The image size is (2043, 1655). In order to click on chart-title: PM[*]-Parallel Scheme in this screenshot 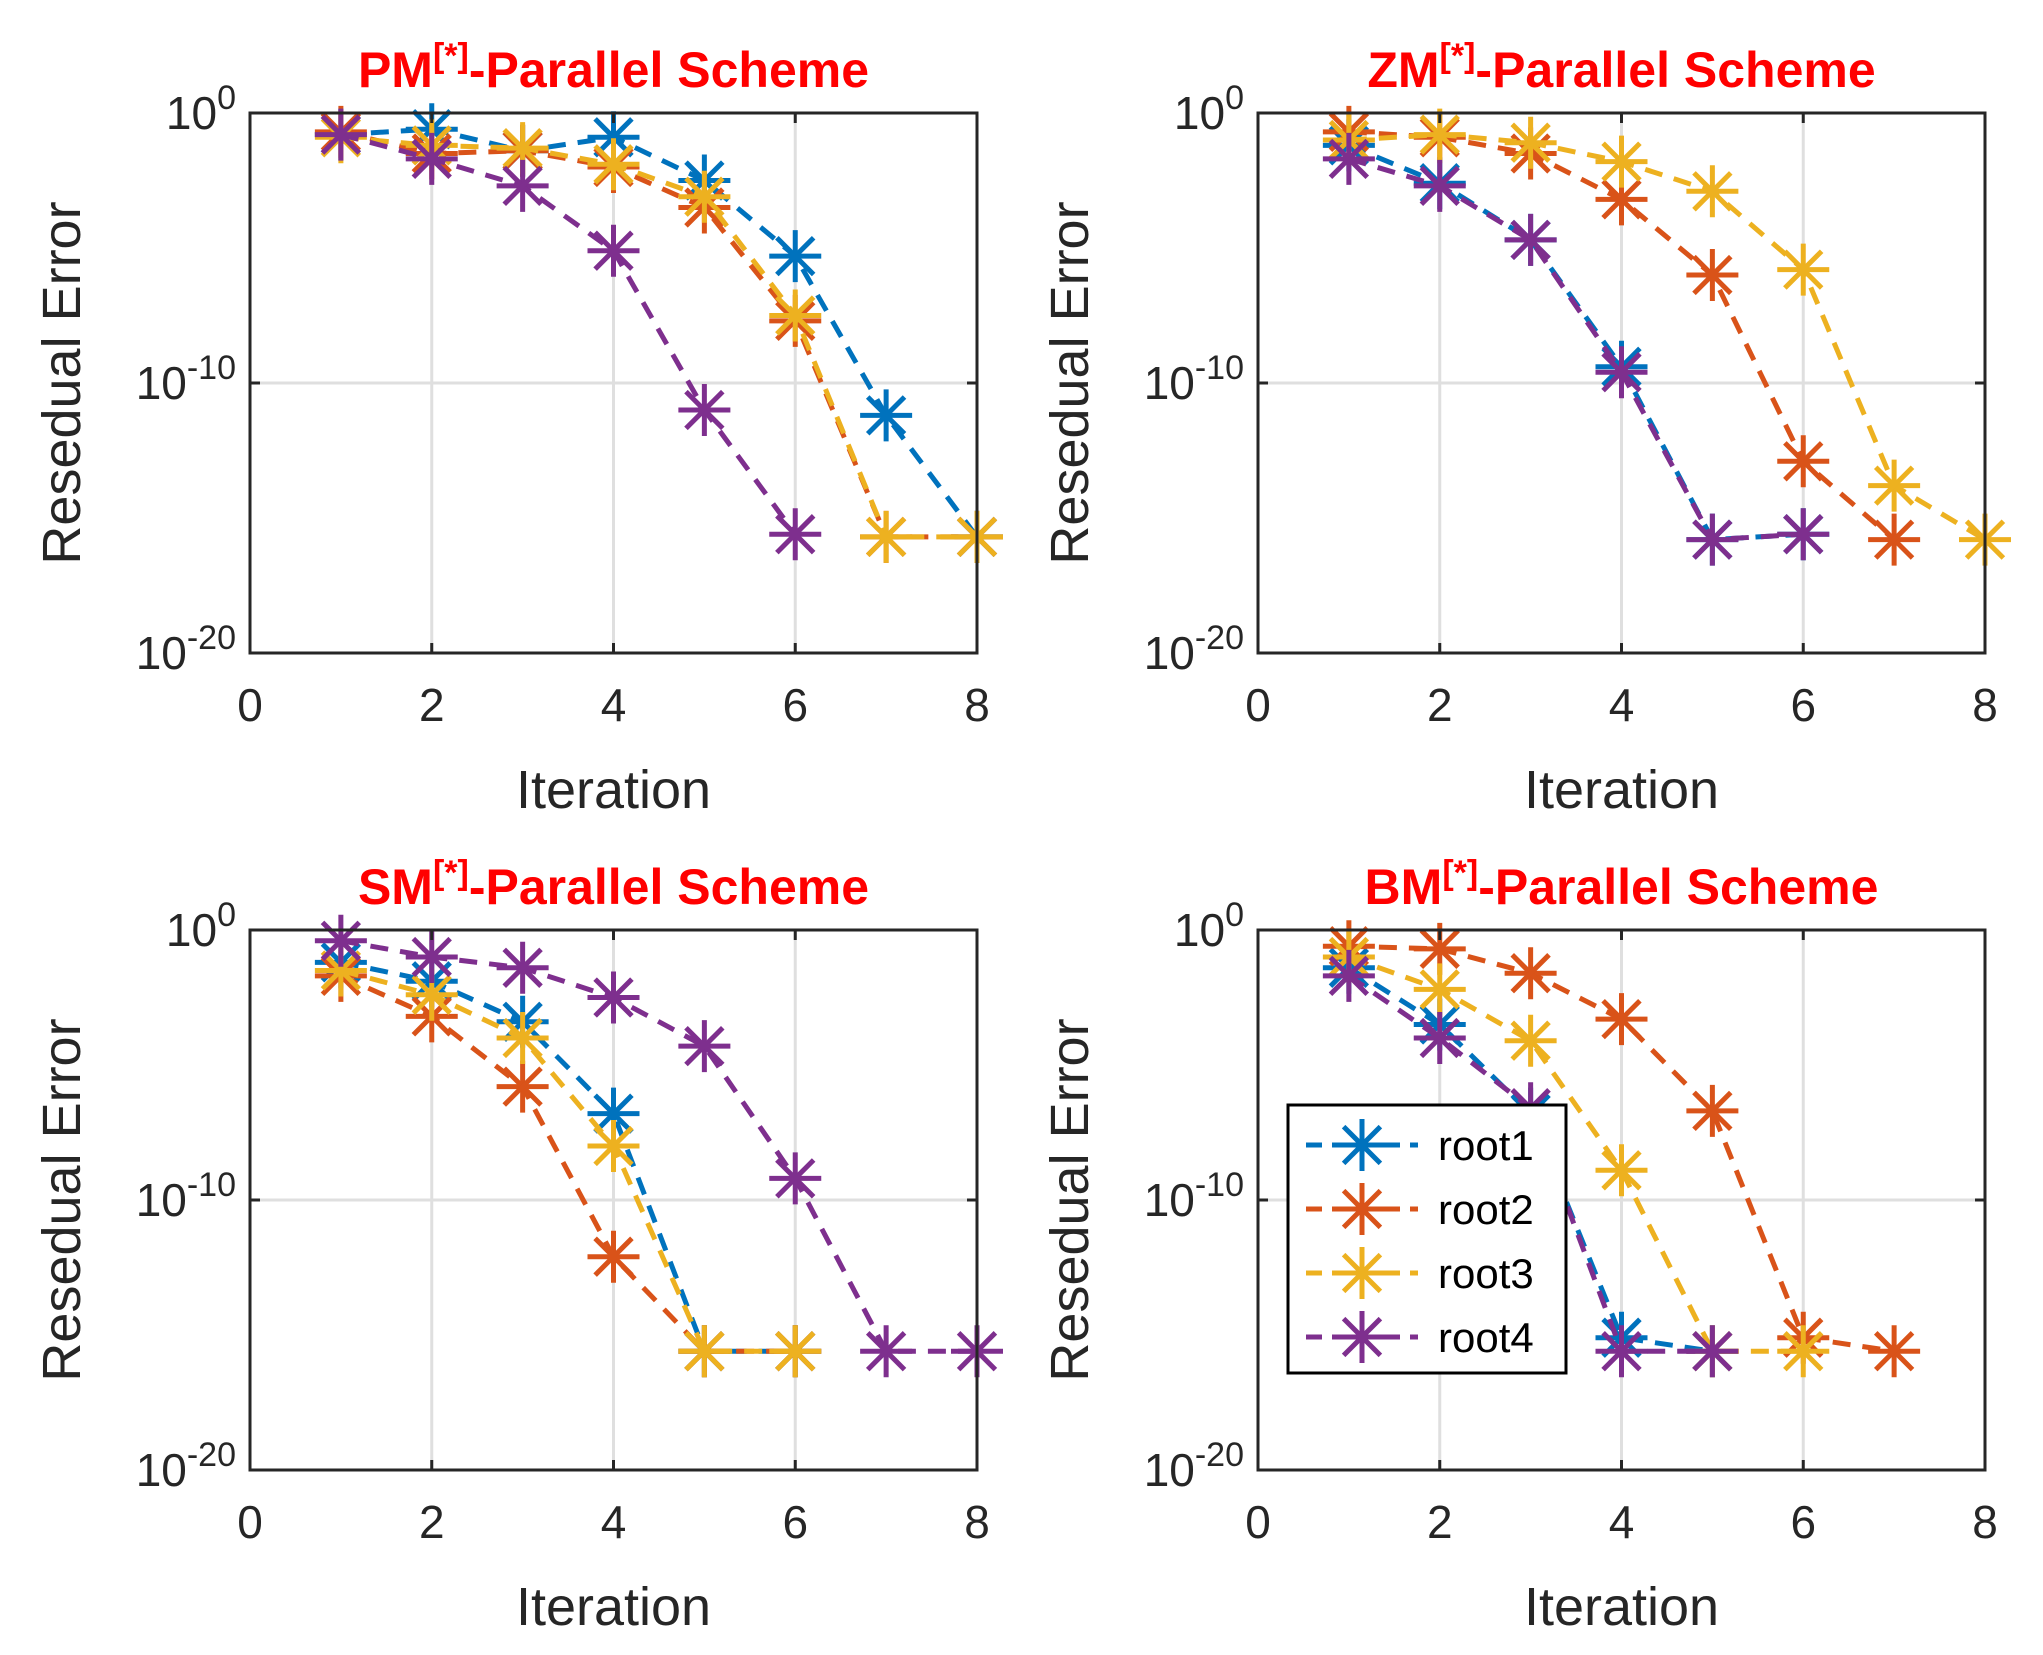, I will do `click(613, 67)`.